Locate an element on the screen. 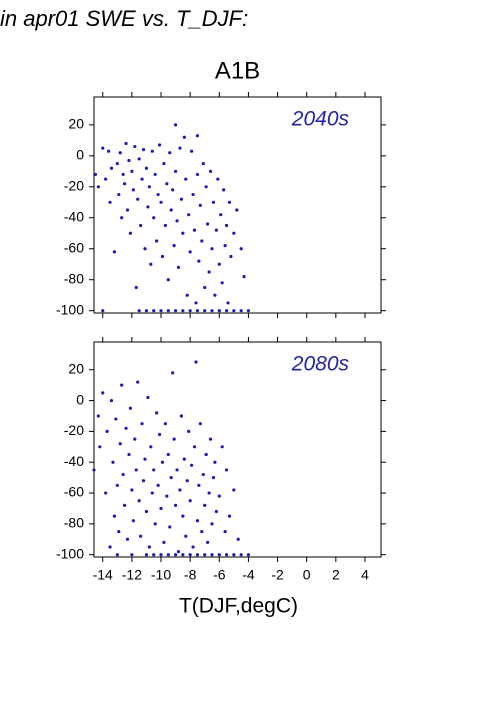 The image size is (501, 709). annotation: 2040s is located at coordinates (320, 119).